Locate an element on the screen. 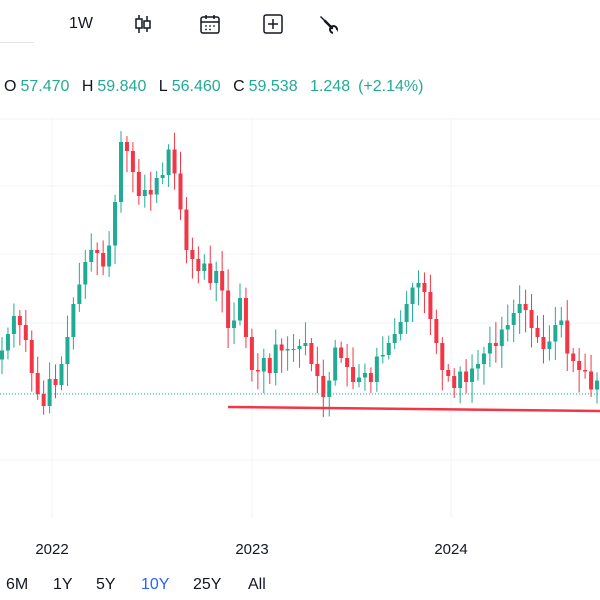 This screenshot has width=600, height=600. support-trend-line is located at coordinates (413, 409).